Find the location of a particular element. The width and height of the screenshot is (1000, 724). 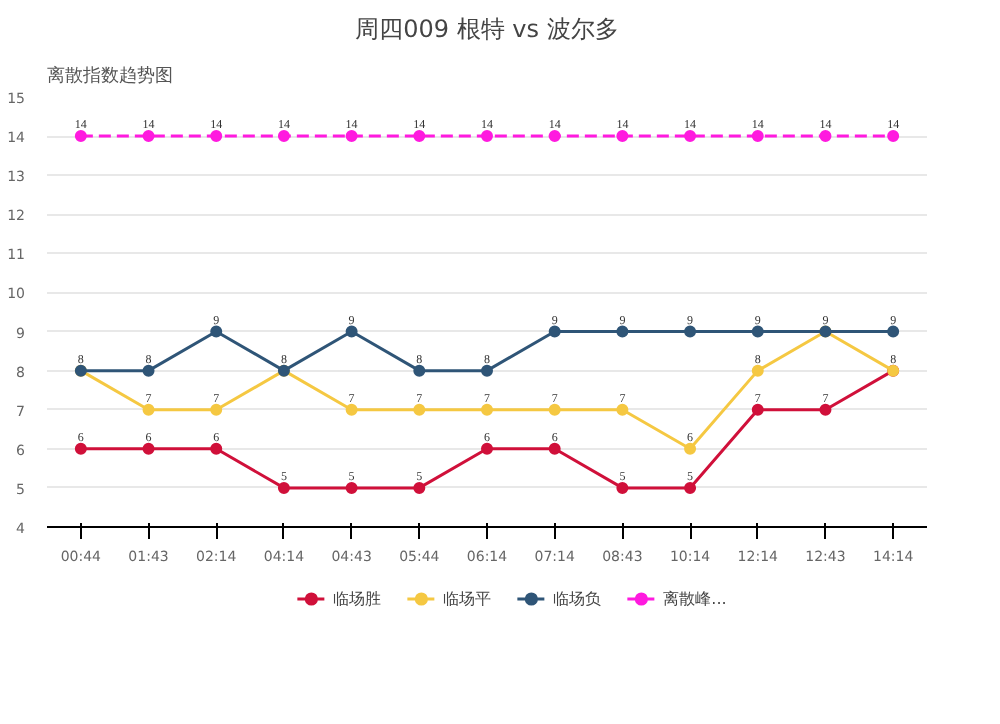

text: 离散指数趋势图 is located at coordinates (110, 76).